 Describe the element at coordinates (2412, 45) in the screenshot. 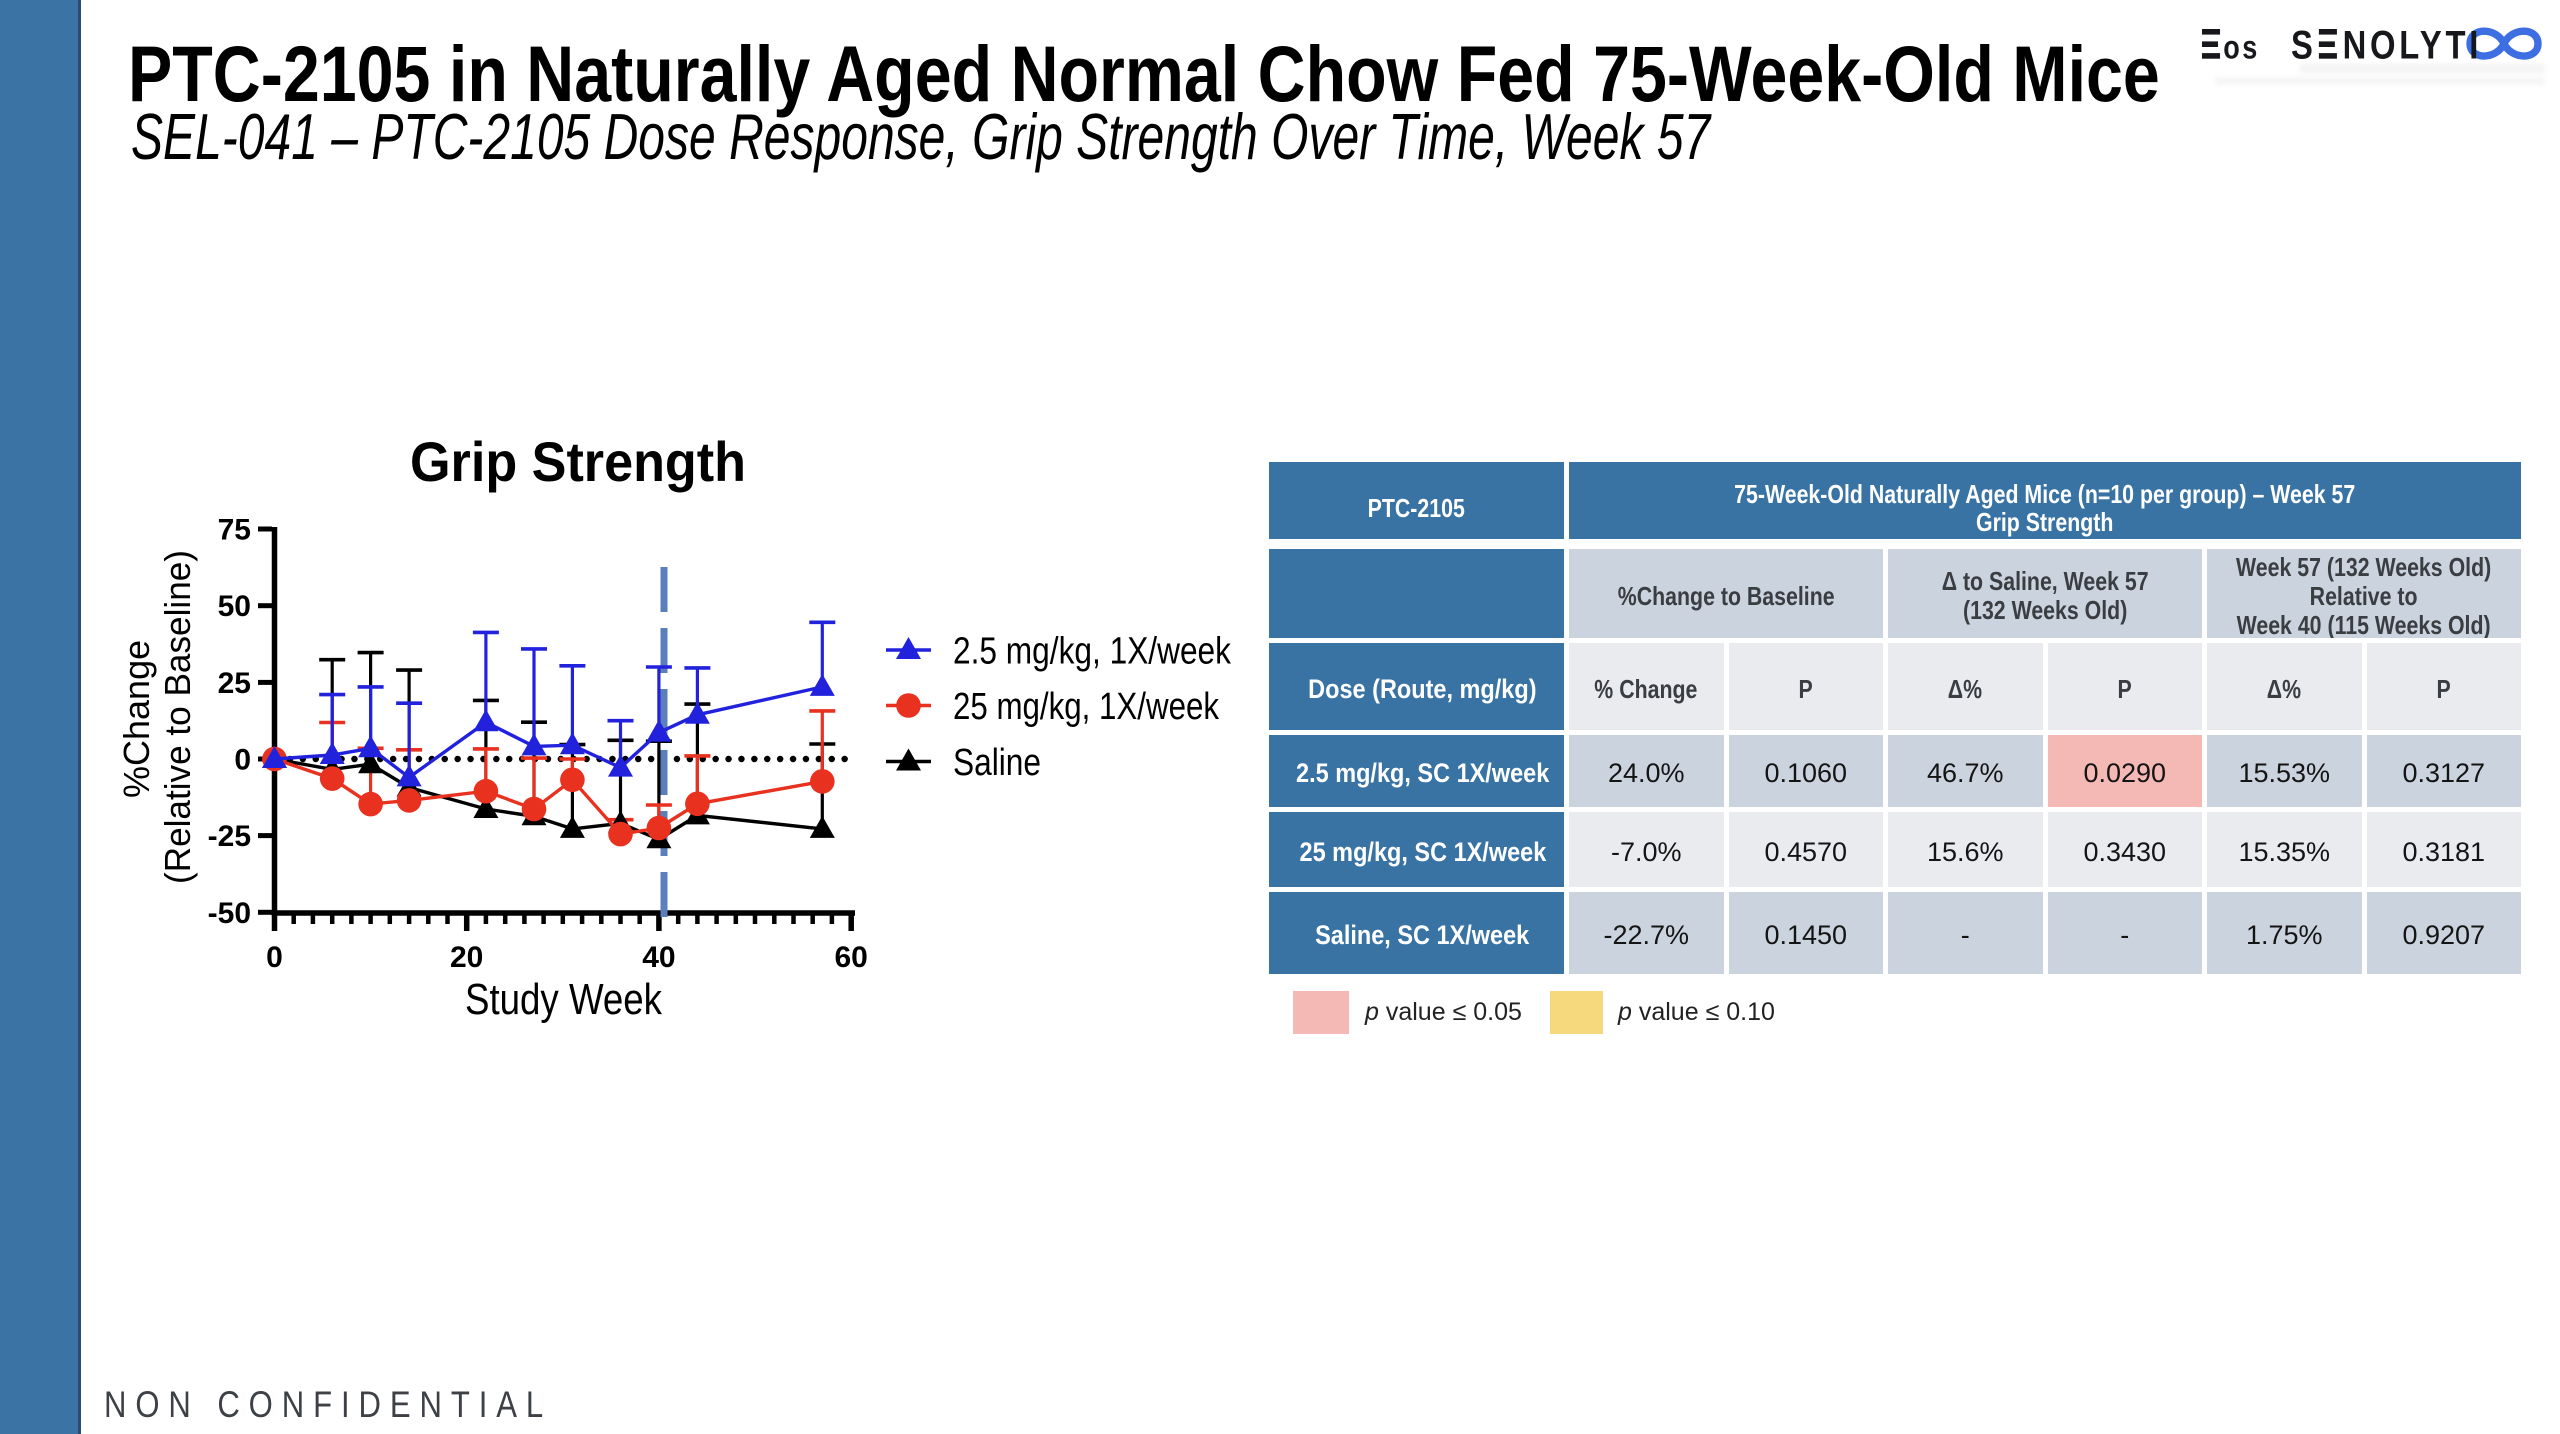

I see `svg-text: NOLYTI` at that location.